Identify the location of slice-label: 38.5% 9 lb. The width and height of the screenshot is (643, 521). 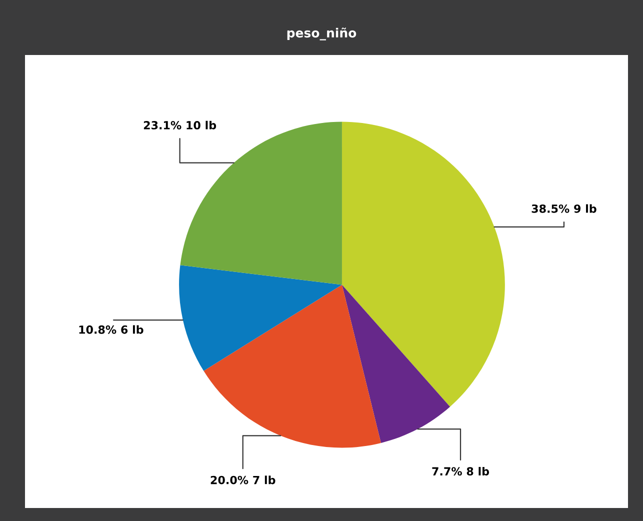
(564, 208).